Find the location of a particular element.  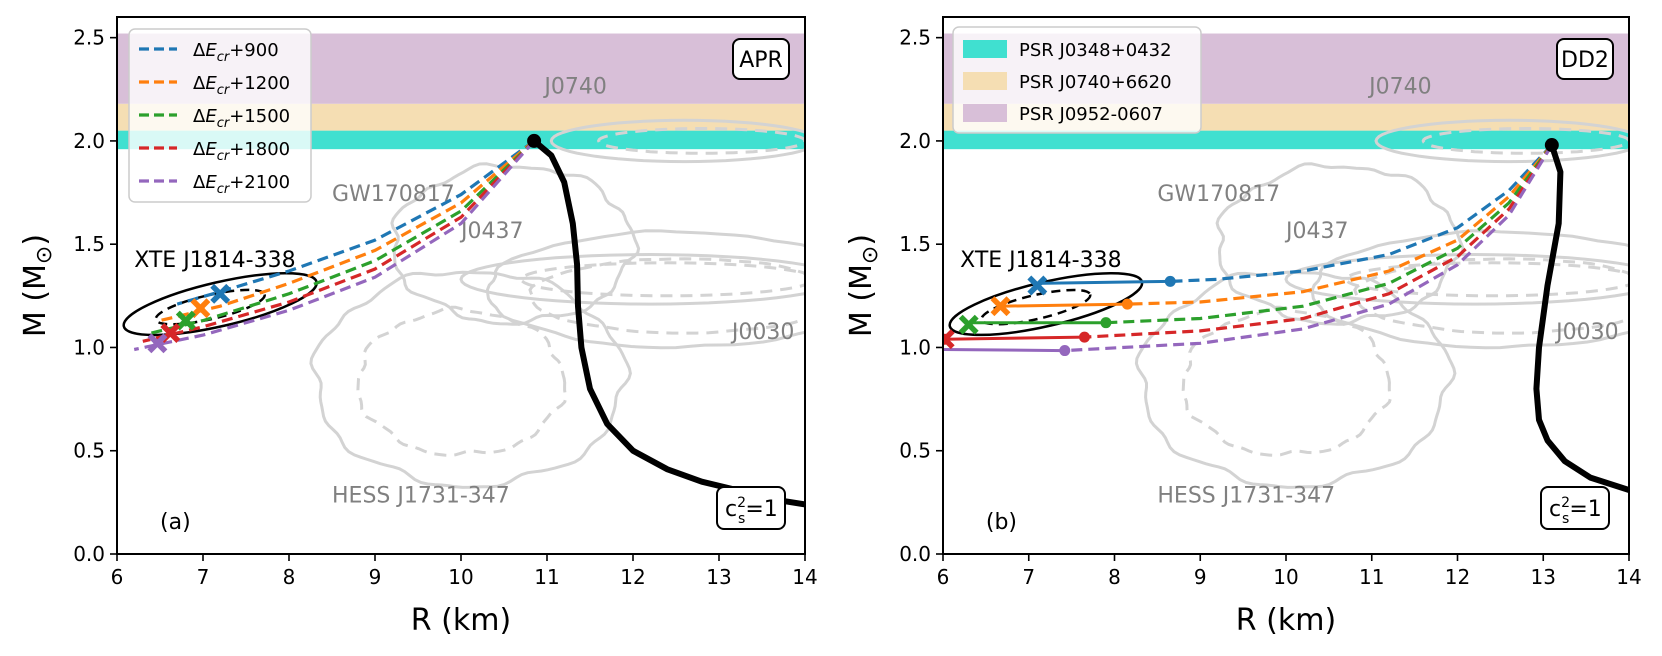

panel-label: (b) is located at coordinates (1001, 522).